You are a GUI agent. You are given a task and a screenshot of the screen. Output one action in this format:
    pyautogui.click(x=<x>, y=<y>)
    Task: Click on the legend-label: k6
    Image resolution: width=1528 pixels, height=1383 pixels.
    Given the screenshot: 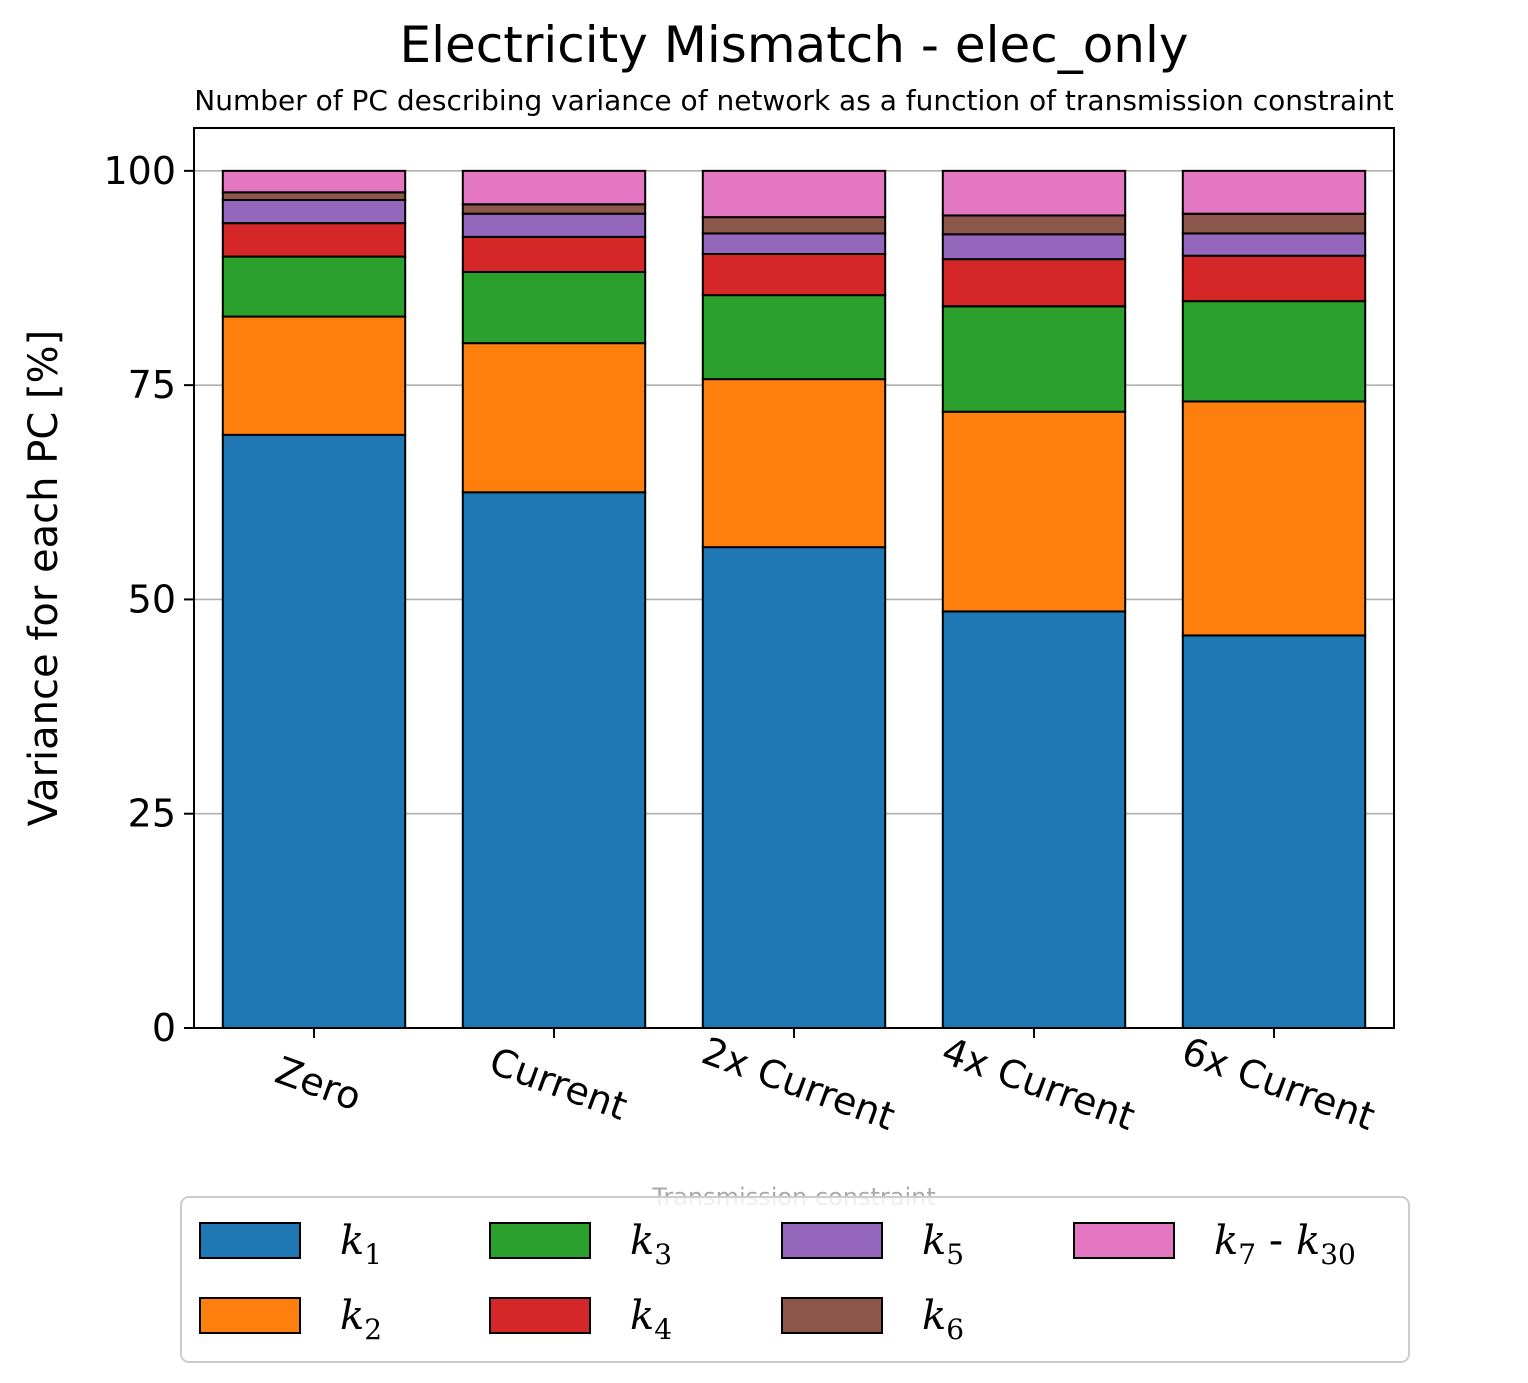 What is the action you would take?
    pyautogui.click(x=943, y=1319)
    